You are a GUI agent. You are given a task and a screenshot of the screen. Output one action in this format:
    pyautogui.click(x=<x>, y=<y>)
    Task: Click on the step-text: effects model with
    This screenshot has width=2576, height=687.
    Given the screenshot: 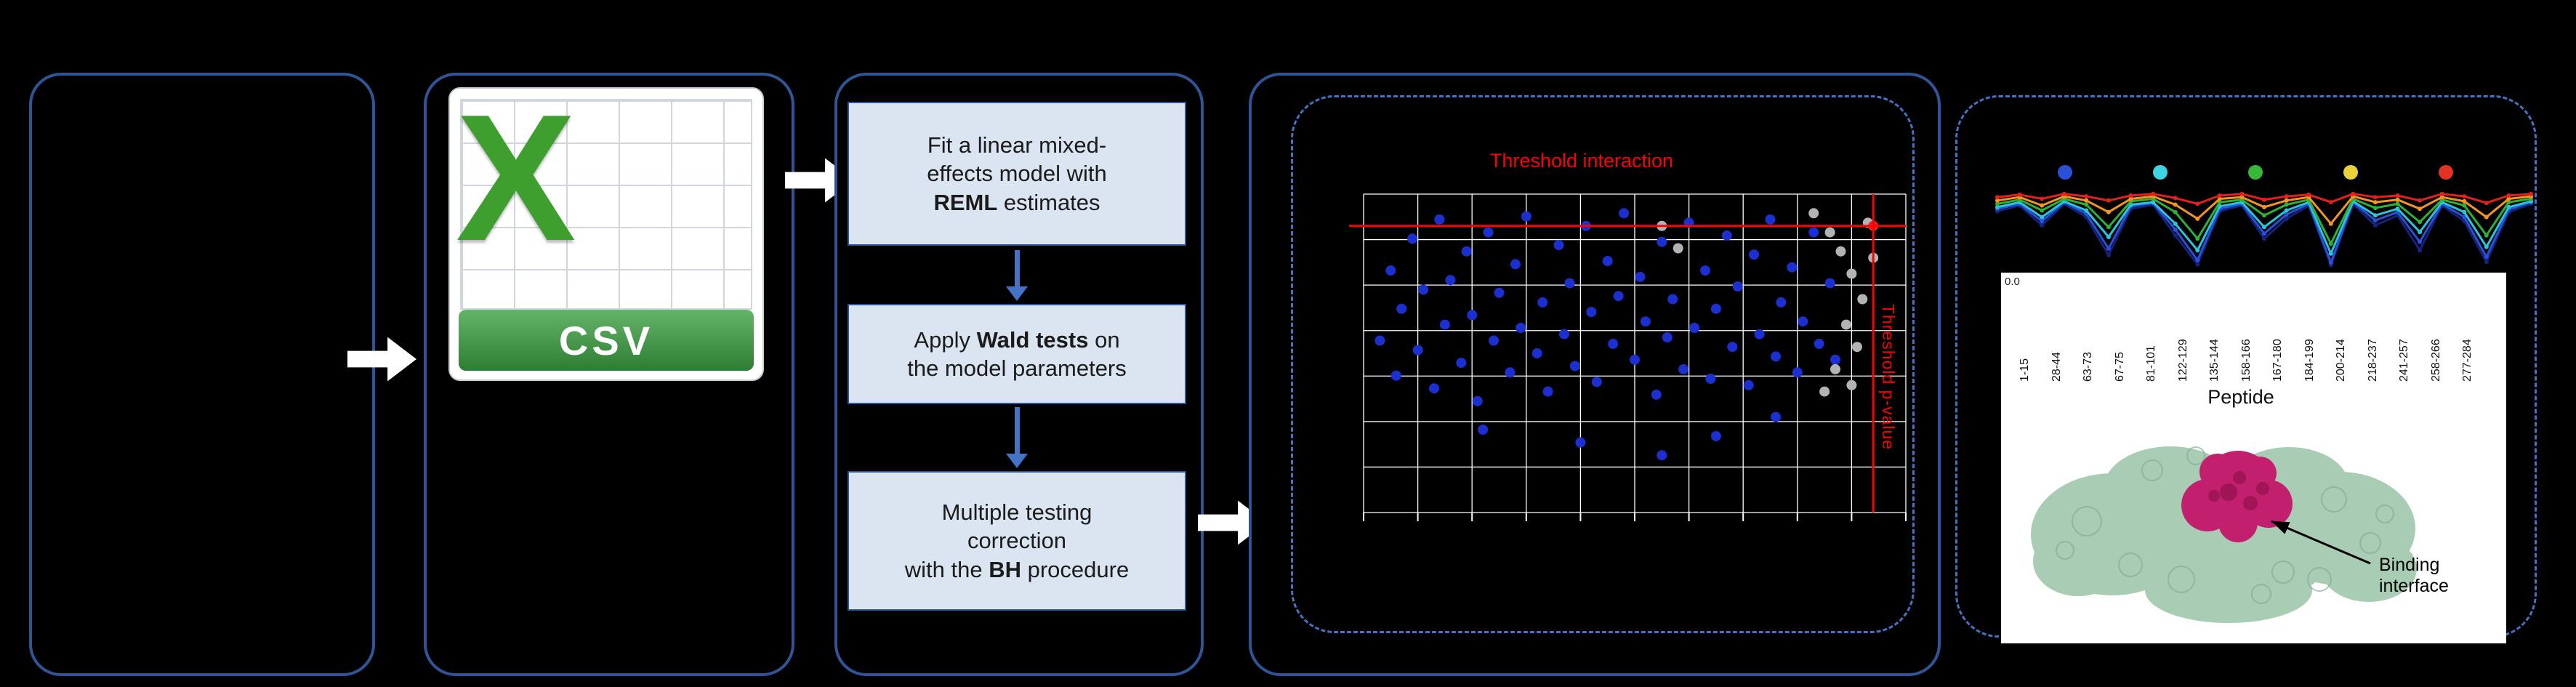 What is the action you would take?
    pyautogui.click(x=1017, y=174)
    